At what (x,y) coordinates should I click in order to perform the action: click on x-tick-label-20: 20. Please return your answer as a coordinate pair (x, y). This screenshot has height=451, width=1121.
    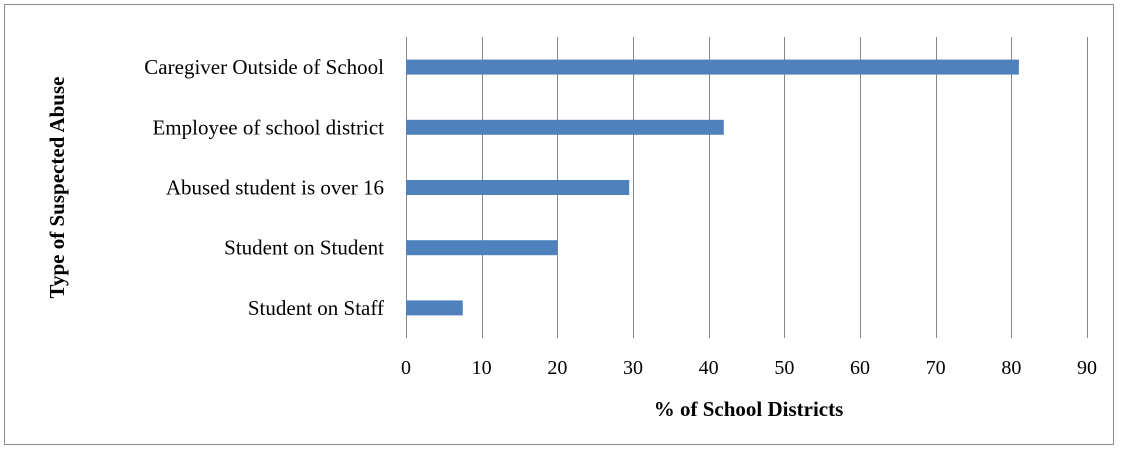
    Looking at the image, I should click on (557, 368).